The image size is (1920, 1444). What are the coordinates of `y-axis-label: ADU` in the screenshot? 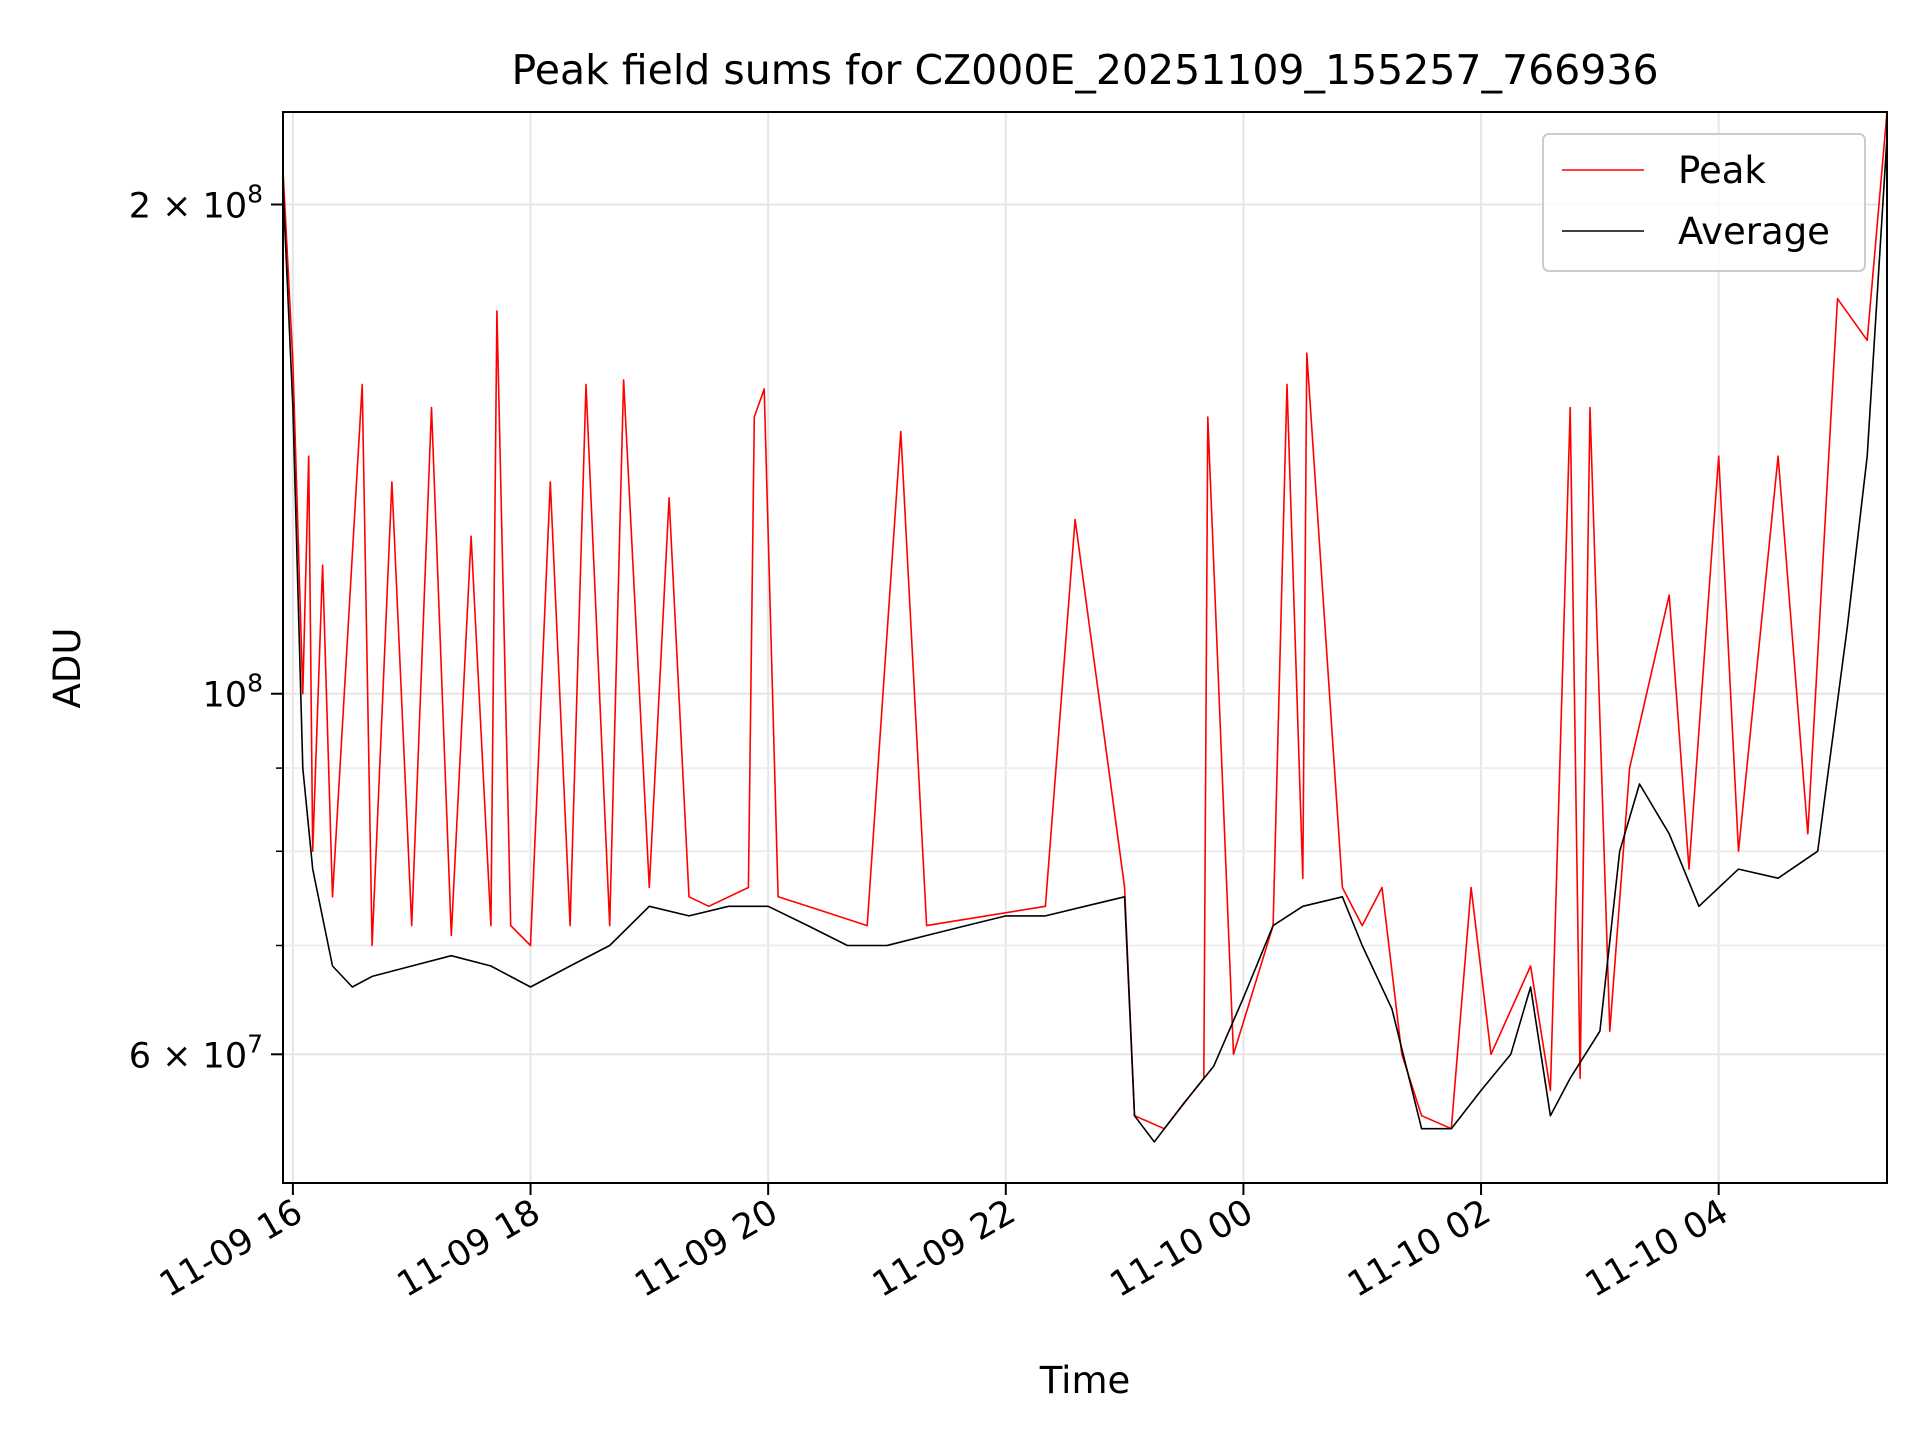 It's located at (67, 668).